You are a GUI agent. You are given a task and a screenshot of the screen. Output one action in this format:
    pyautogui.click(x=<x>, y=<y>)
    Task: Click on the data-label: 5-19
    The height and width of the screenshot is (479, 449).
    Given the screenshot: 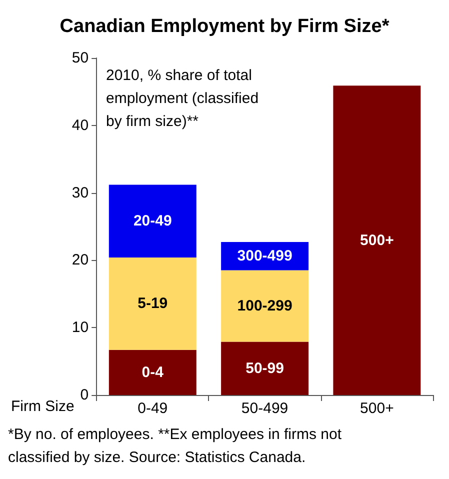 What is the action you would take?
    pyautogui.click(x=153, y=303)
    